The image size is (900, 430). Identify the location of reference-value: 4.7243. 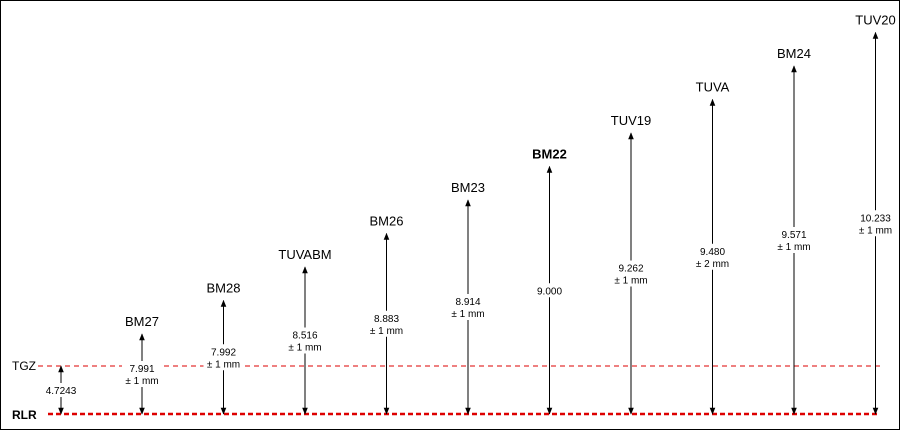
(61, 391).